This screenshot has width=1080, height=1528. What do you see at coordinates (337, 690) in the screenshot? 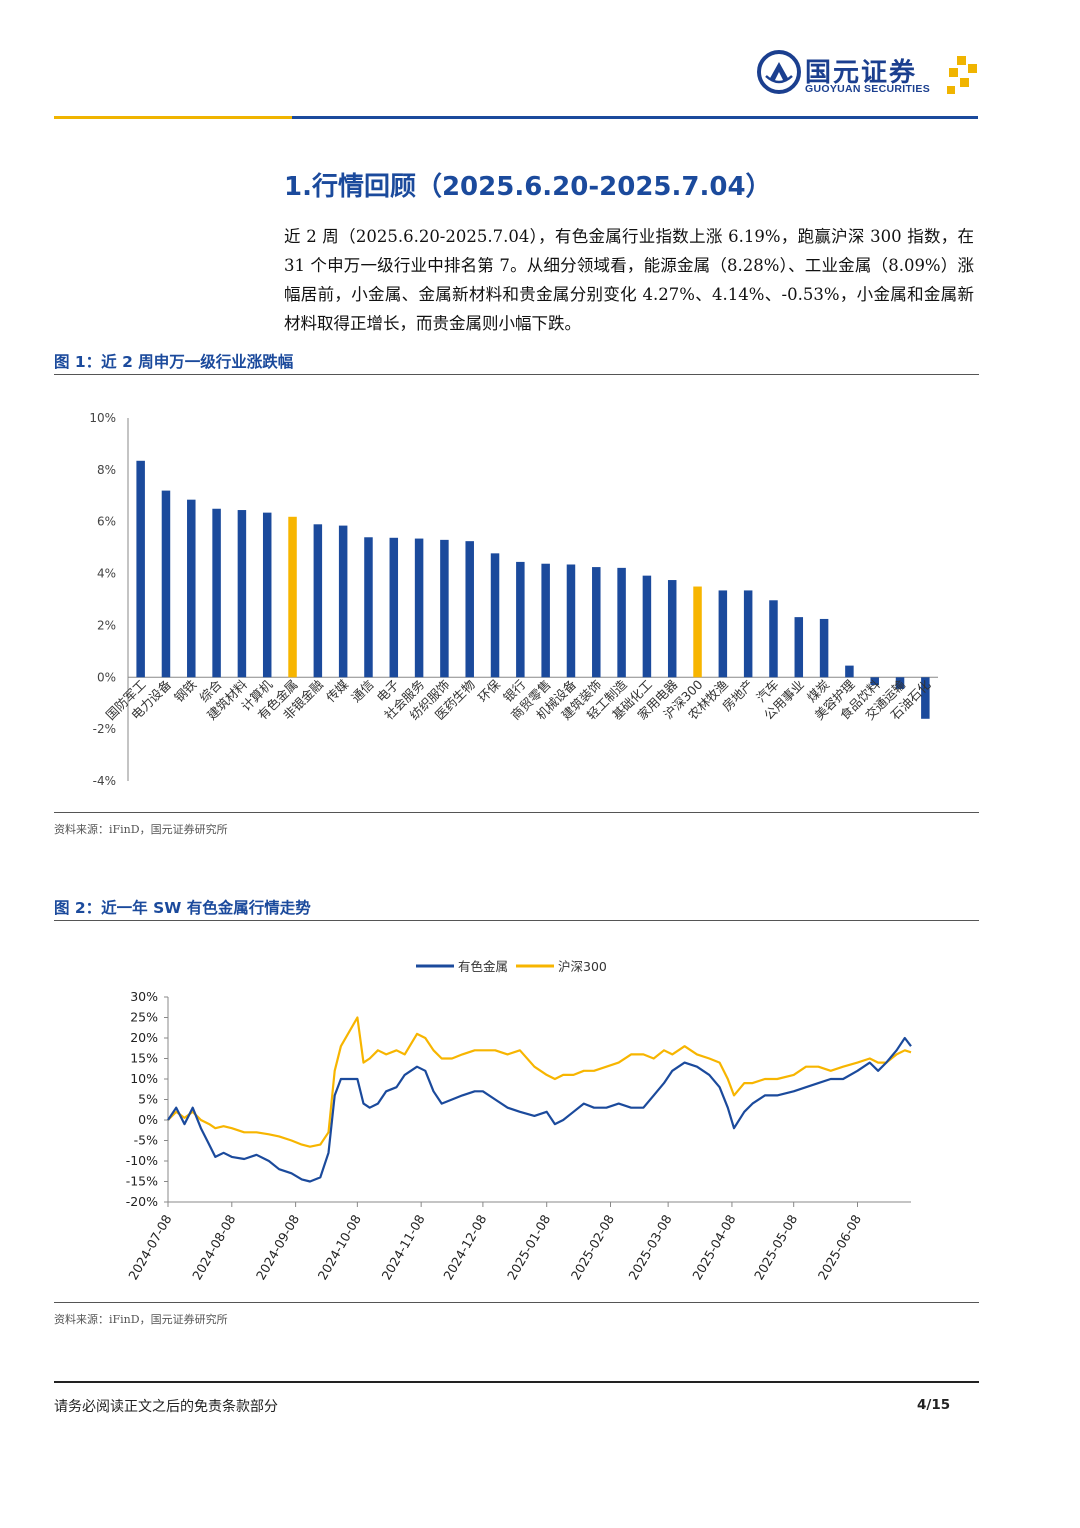
I see `category-label: 传媒` at bounding box center [337, 690].